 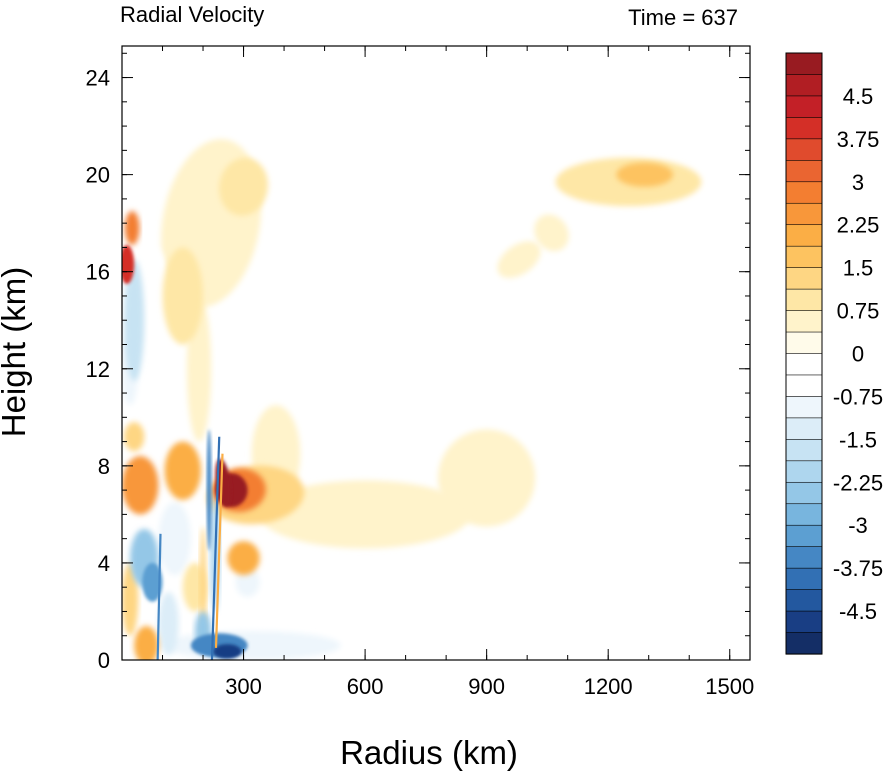 What do you see at coordinates (429, 752) in the screenshot?
I see `x-axis-label: Radius (km)` at bounding box center [429, 752].